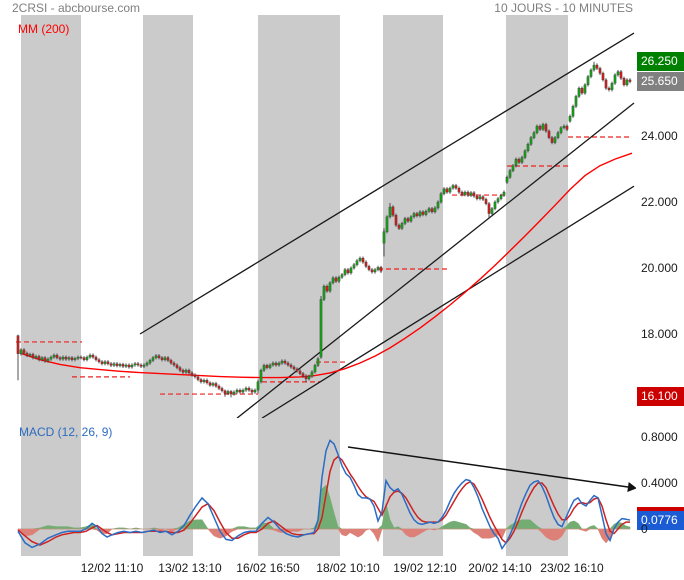  What do you see at coordinates (659, 136) in the screenshot?
I see `price-axis-tick: 24.000` at bounding box center [659, 136].